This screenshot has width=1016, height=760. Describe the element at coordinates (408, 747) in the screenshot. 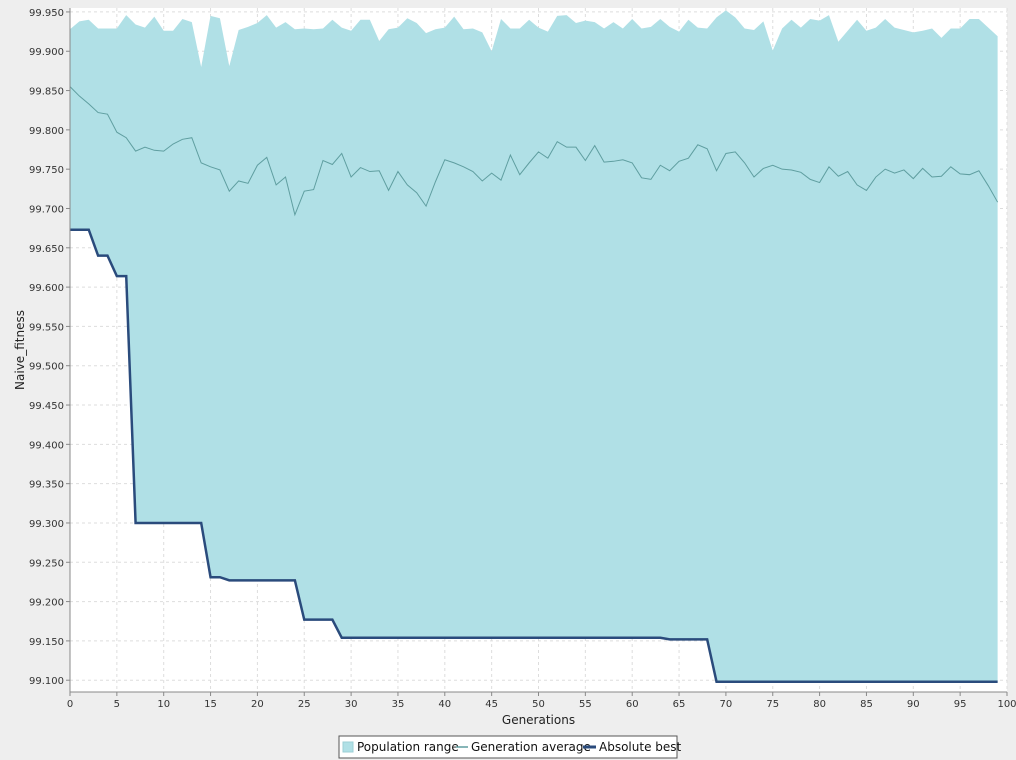

I see `legend-label-population-range: Population range` at that location.